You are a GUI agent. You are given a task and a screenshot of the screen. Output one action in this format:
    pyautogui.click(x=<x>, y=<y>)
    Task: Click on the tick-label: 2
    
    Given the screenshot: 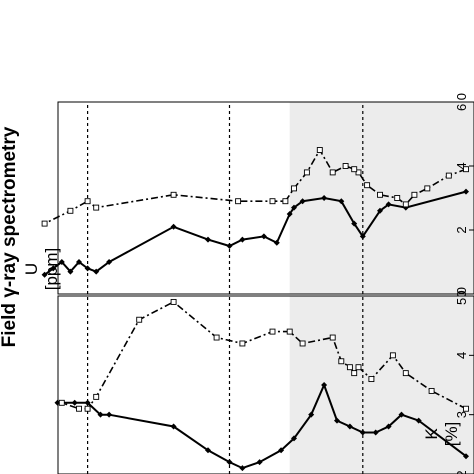 What is the action you would take?
    pyautogui.click(x=461, y=472)
    